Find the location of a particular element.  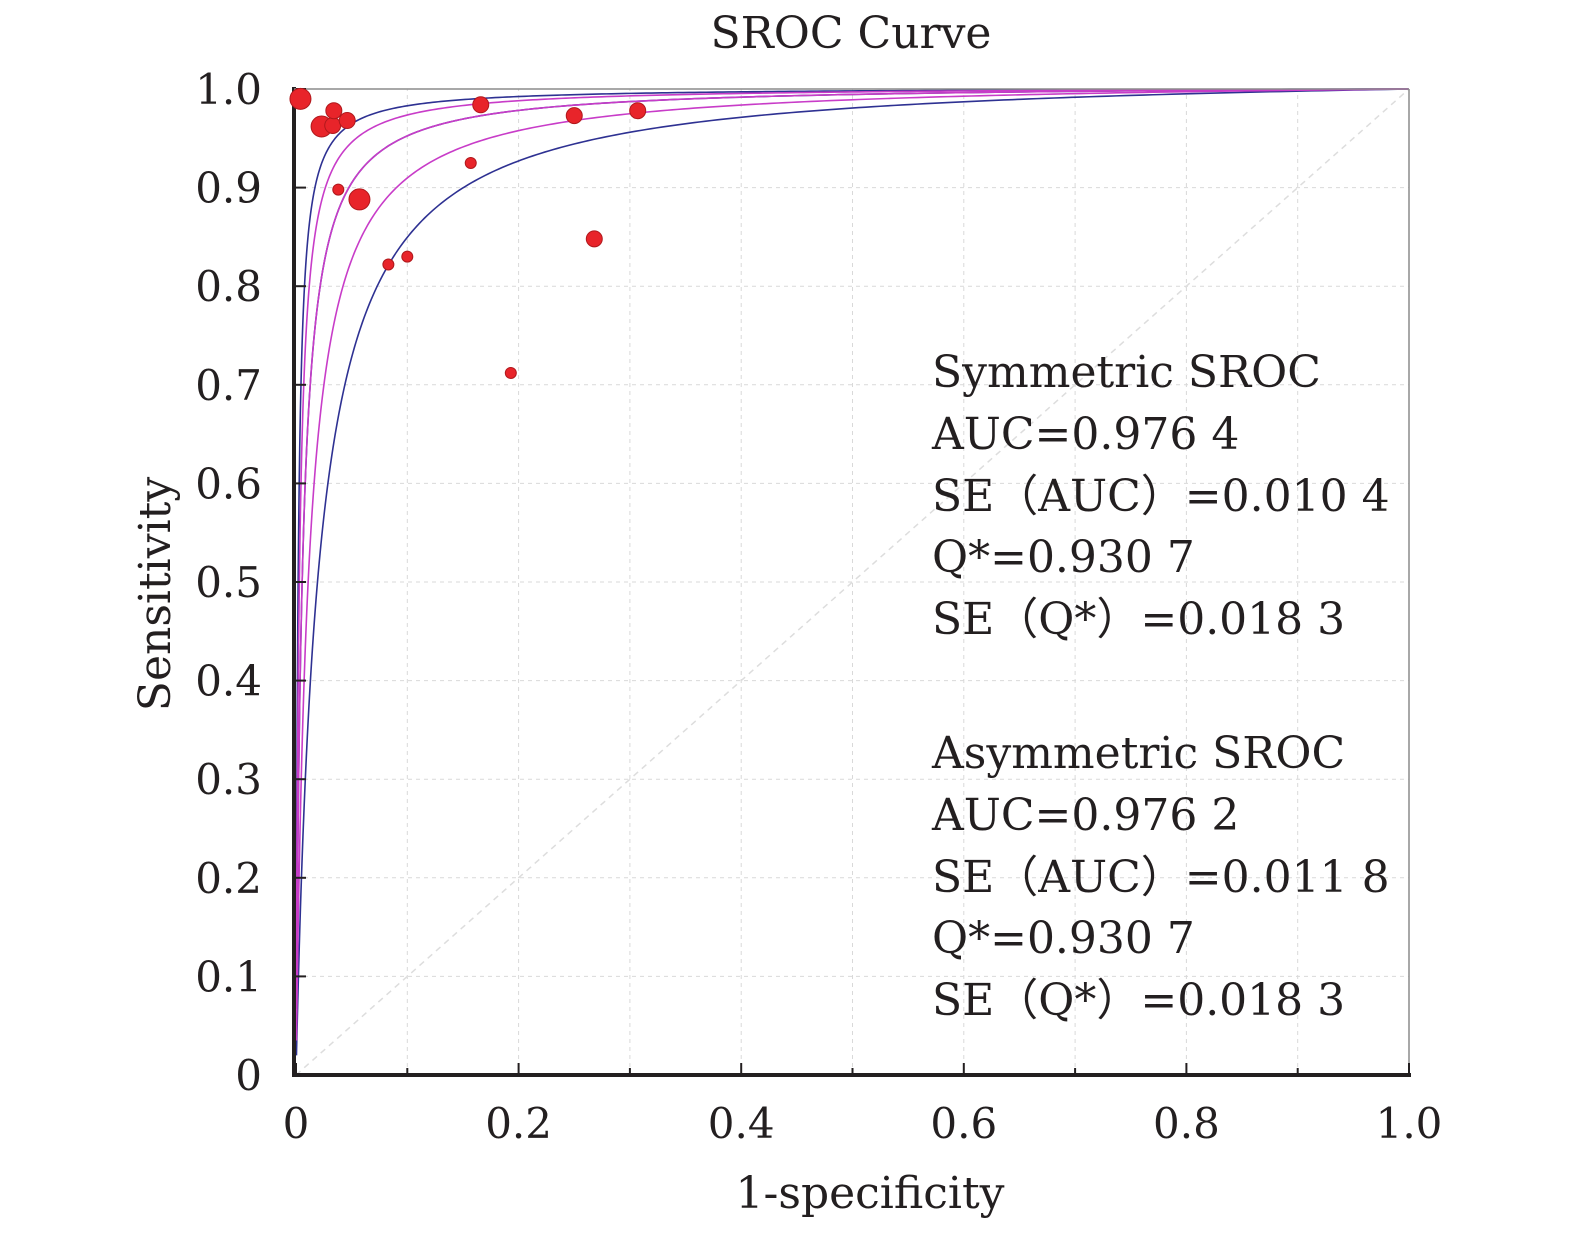

y-tick-label: 0.5 is located at coordinates (228, 582).